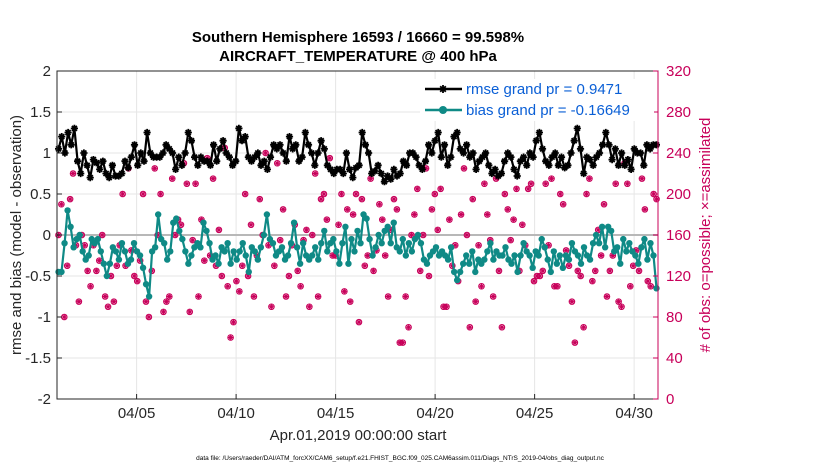 The width and height of the screenshot is (830, 470). What do you see at coordinates (38, 358) in the screenshot?
I see `y-tick-label: -1.5` at bounding box center [38, 358].